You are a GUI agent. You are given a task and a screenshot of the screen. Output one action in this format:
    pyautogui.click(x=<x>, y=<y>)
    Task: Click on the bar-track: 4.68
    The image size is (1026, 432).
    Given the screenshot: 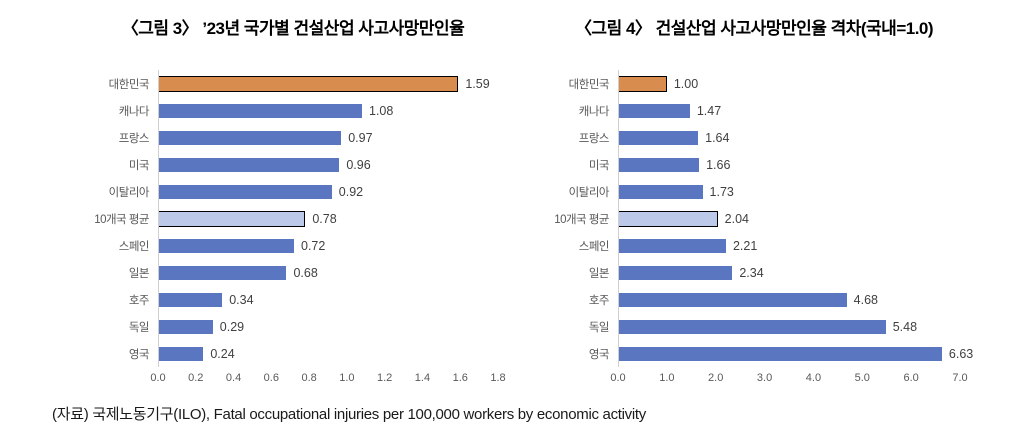 What is the action you would take?
    pyautogui.click(x=789, y=299)
    